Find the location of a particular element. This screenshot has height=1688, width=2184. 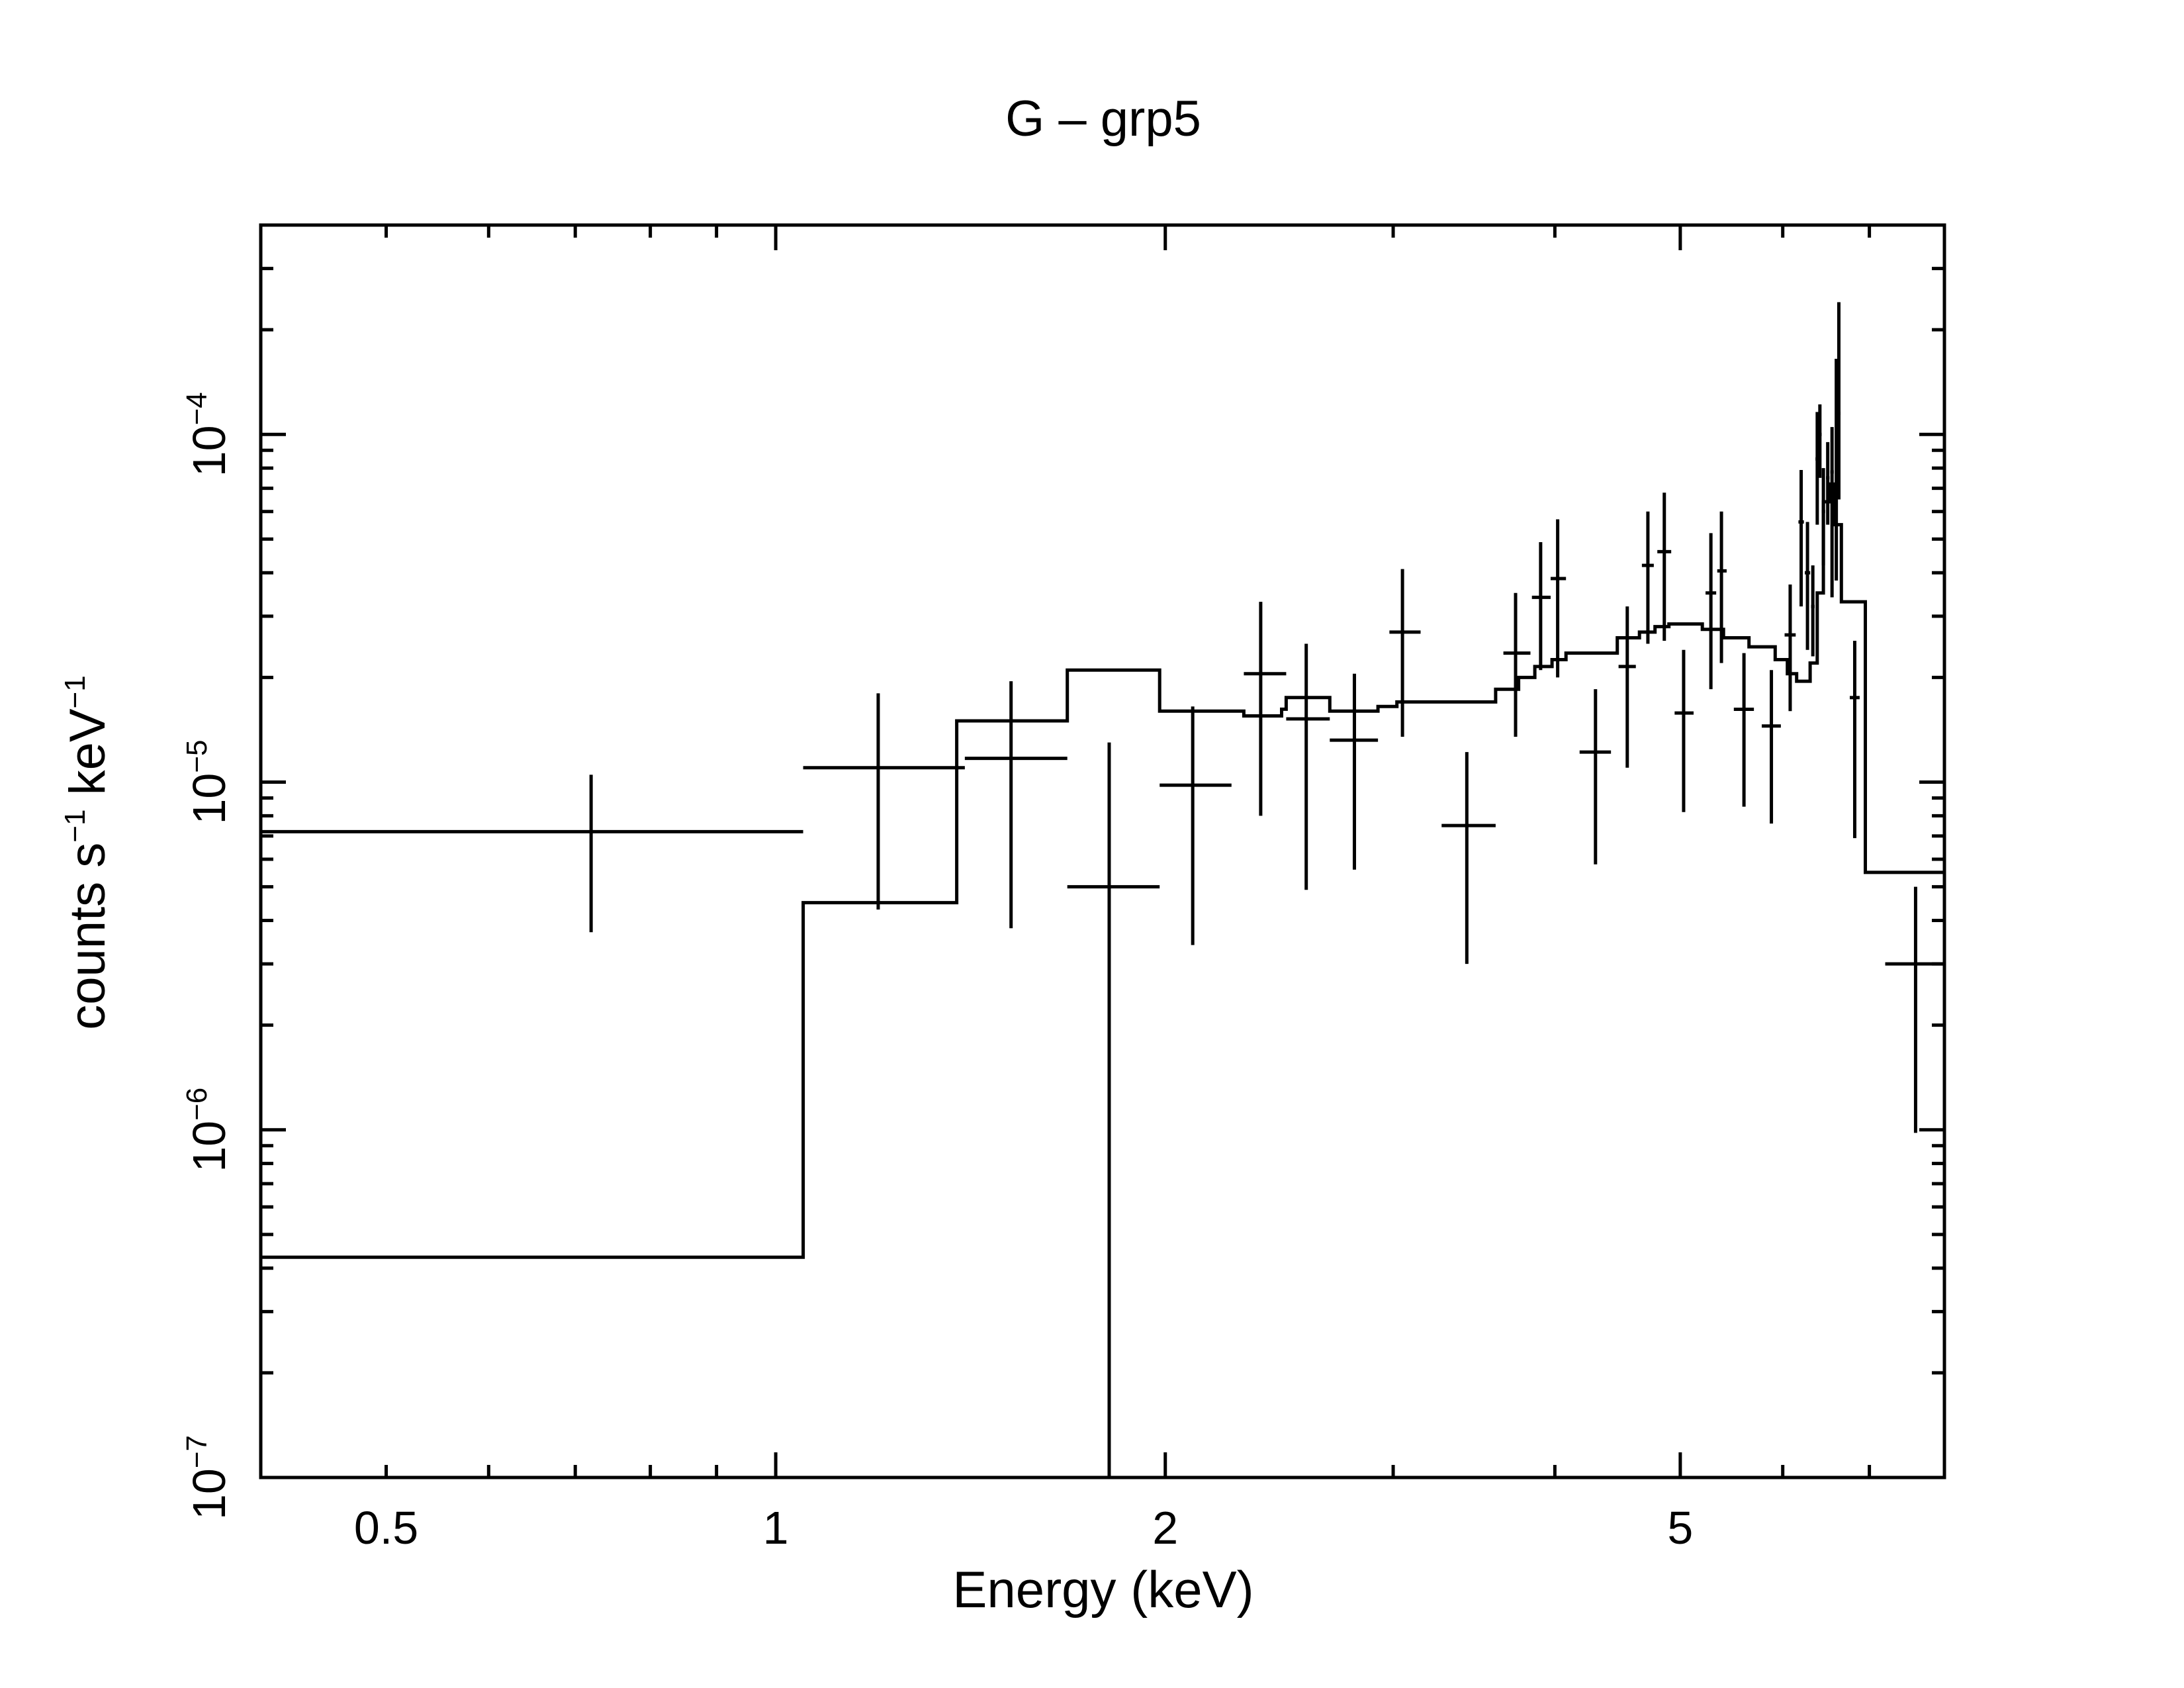

y-tick-label: 10−5 is located at coordinates (208, 781).